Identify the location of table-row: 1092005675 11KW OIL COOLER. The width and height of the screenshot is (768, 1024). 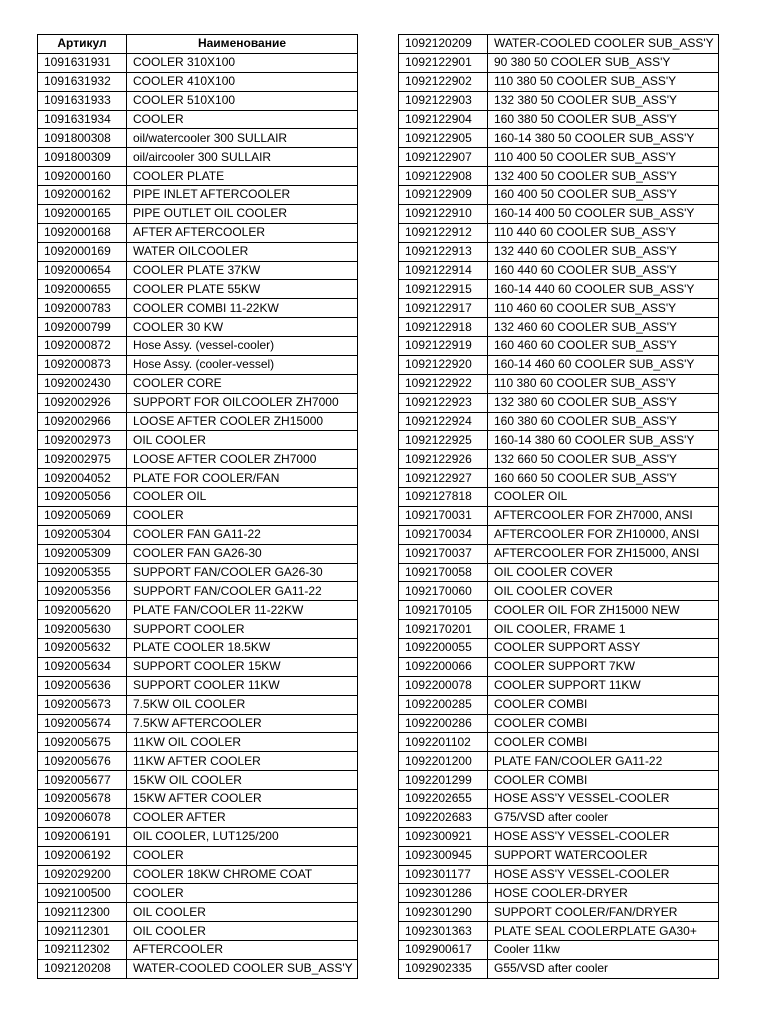
(197, 742).